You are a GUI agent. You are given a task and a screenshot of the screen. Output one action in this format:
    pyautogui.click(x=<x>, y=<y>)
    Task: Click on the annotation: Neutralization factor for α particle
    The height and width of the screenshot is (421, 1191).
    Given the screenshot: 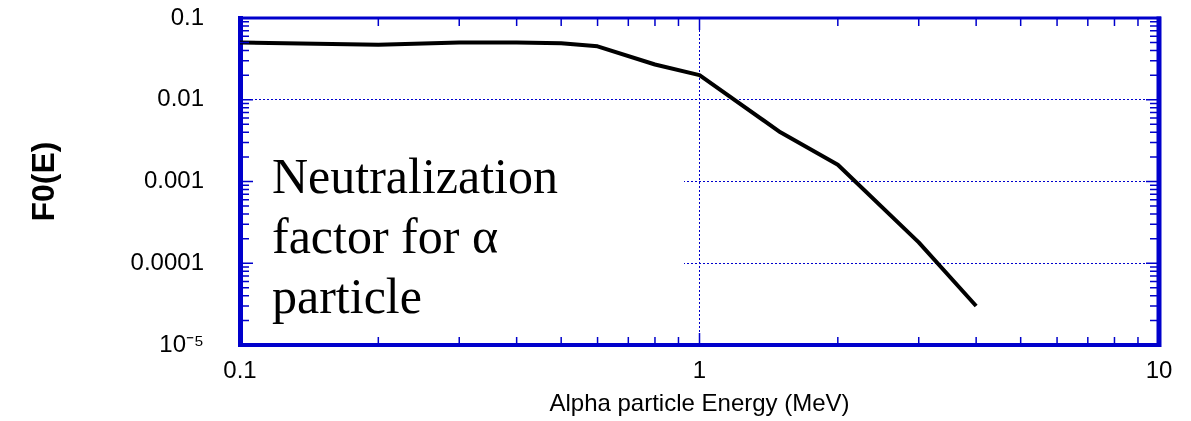 What is the action you would take?
    pyautogui.click(x=415, y=236)
    